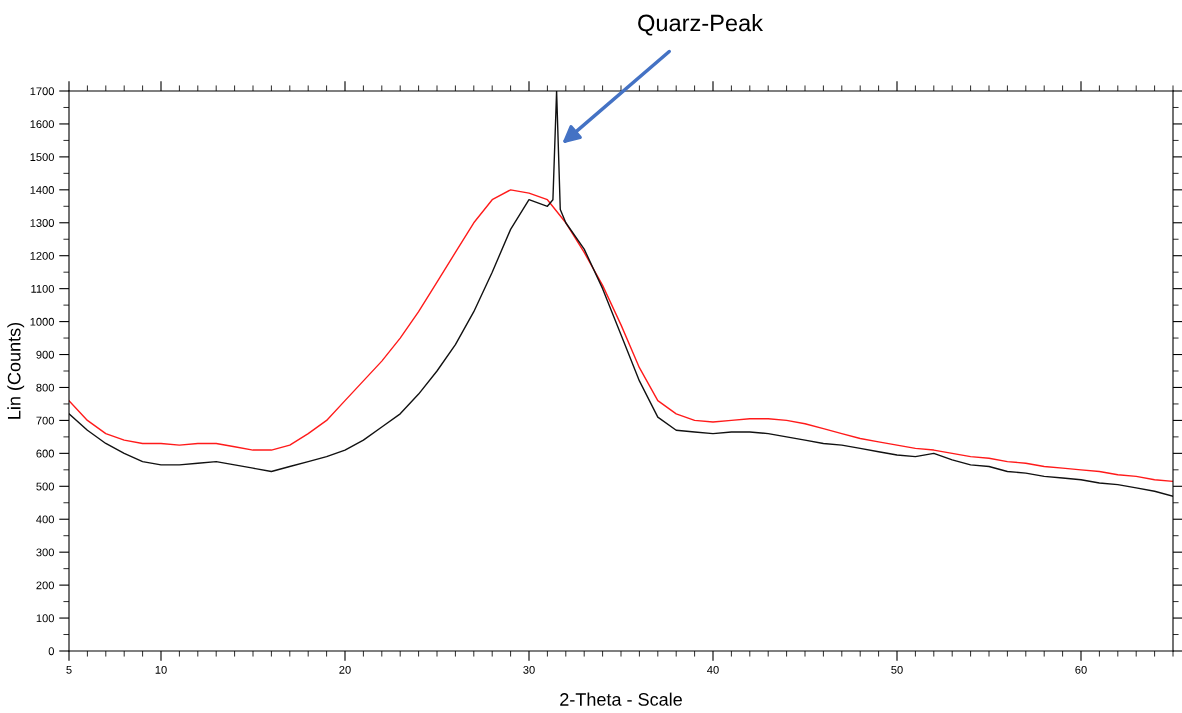 The width and height of the screenshot is (1182, 713). Describe the element at coordinates (45, 519) in the screenshot. I see `y-tick-label: 400` at that location.